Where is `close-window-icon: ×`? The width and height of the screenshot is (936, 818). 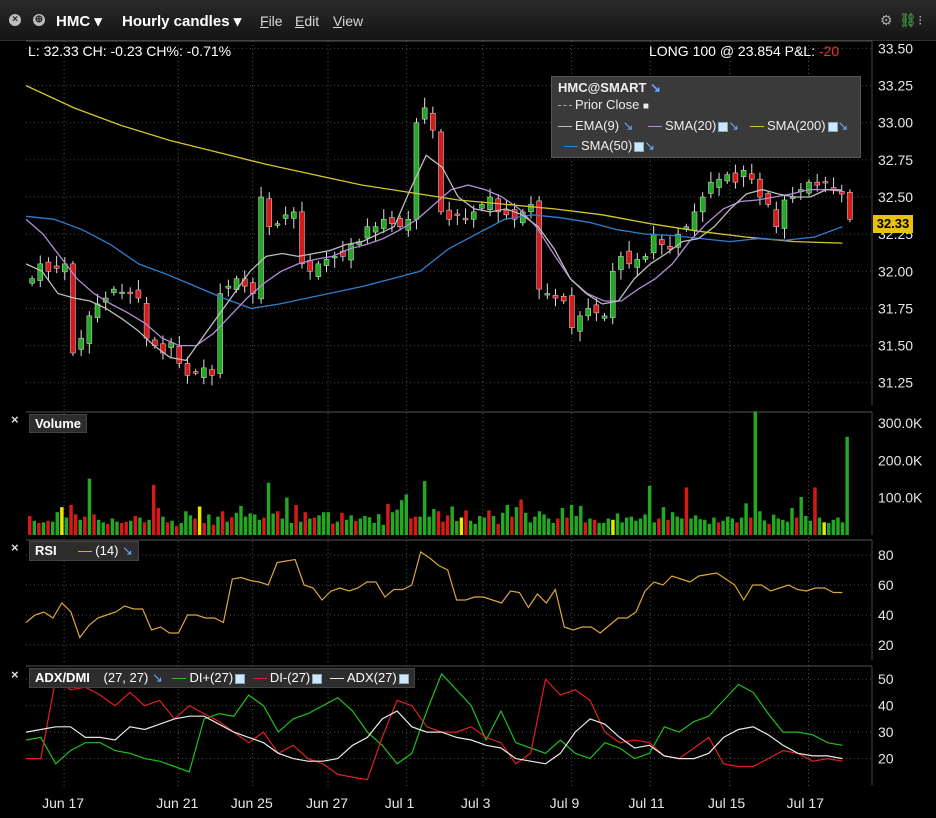 close-window-icon: × is located at coordinates (15, 20).